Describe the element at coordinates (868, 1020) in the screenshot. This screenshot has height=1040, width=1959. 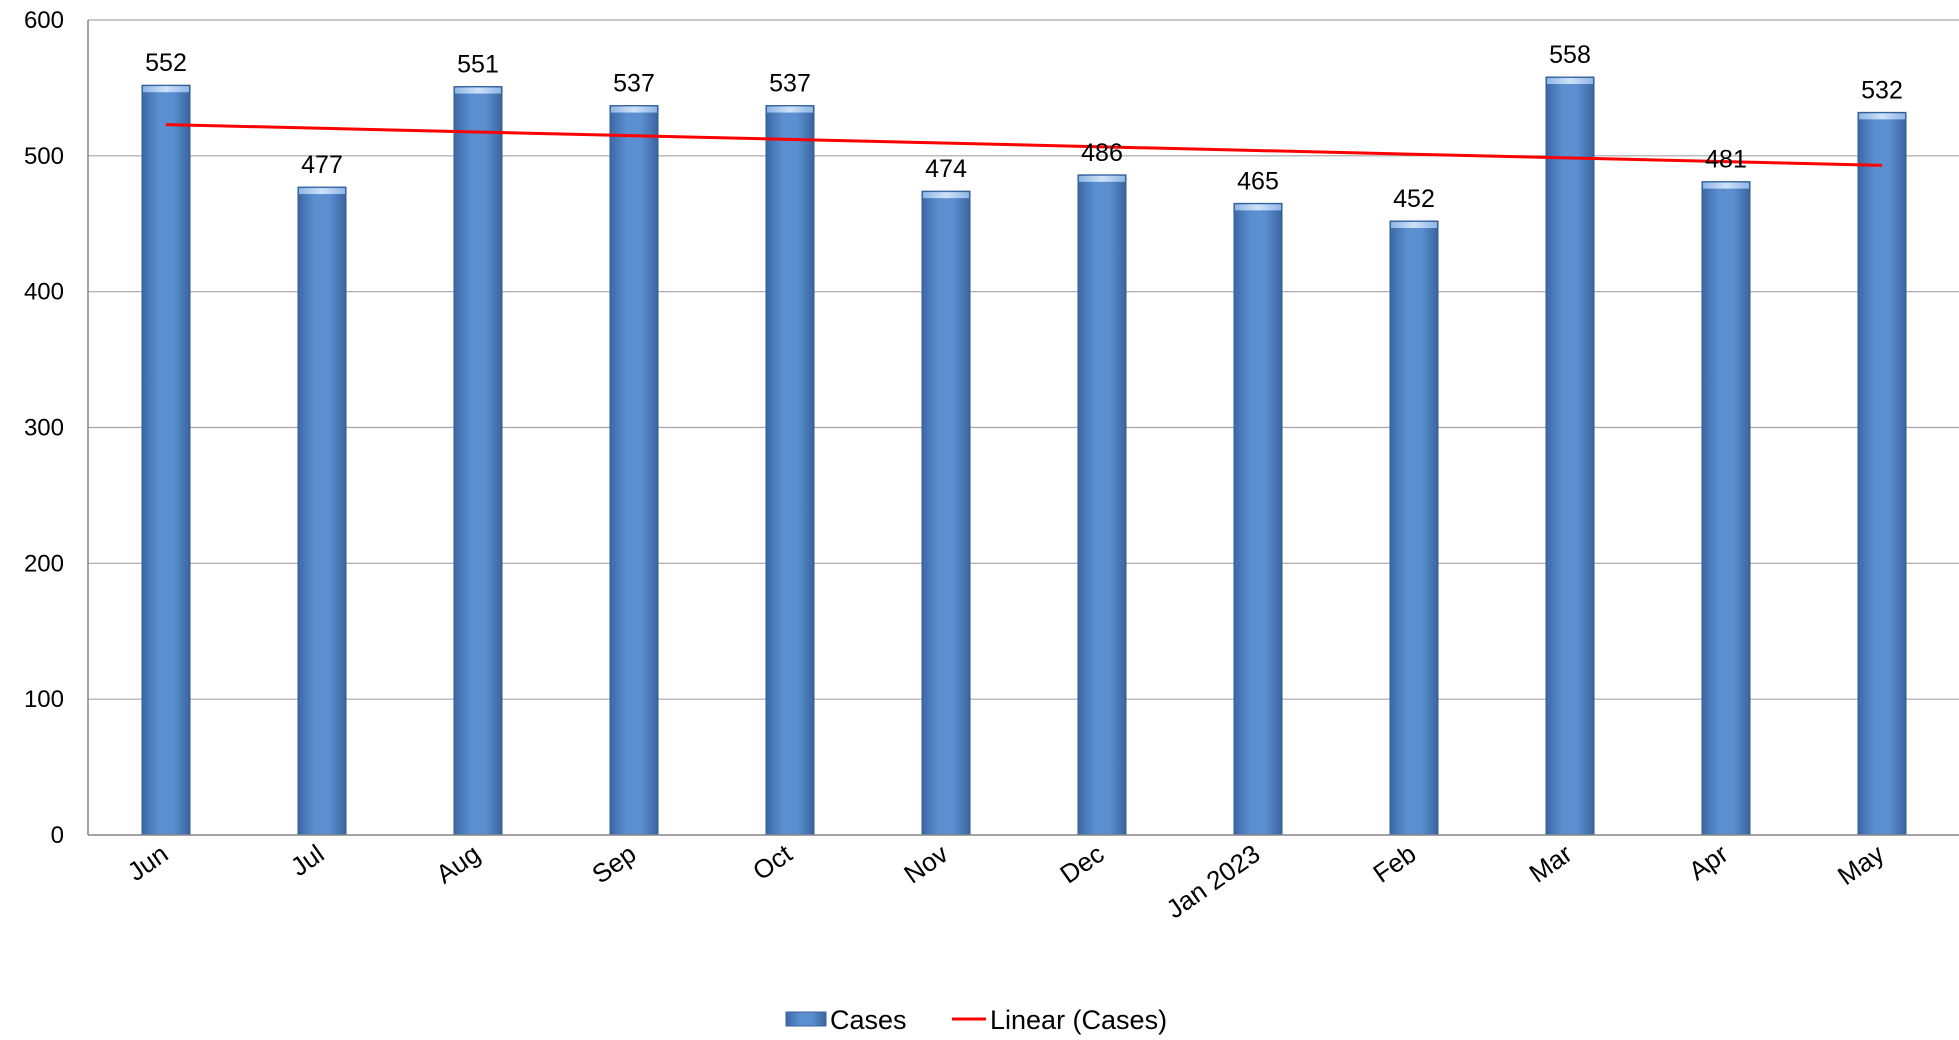
I see `legend-label-cases: Cases` at that location.